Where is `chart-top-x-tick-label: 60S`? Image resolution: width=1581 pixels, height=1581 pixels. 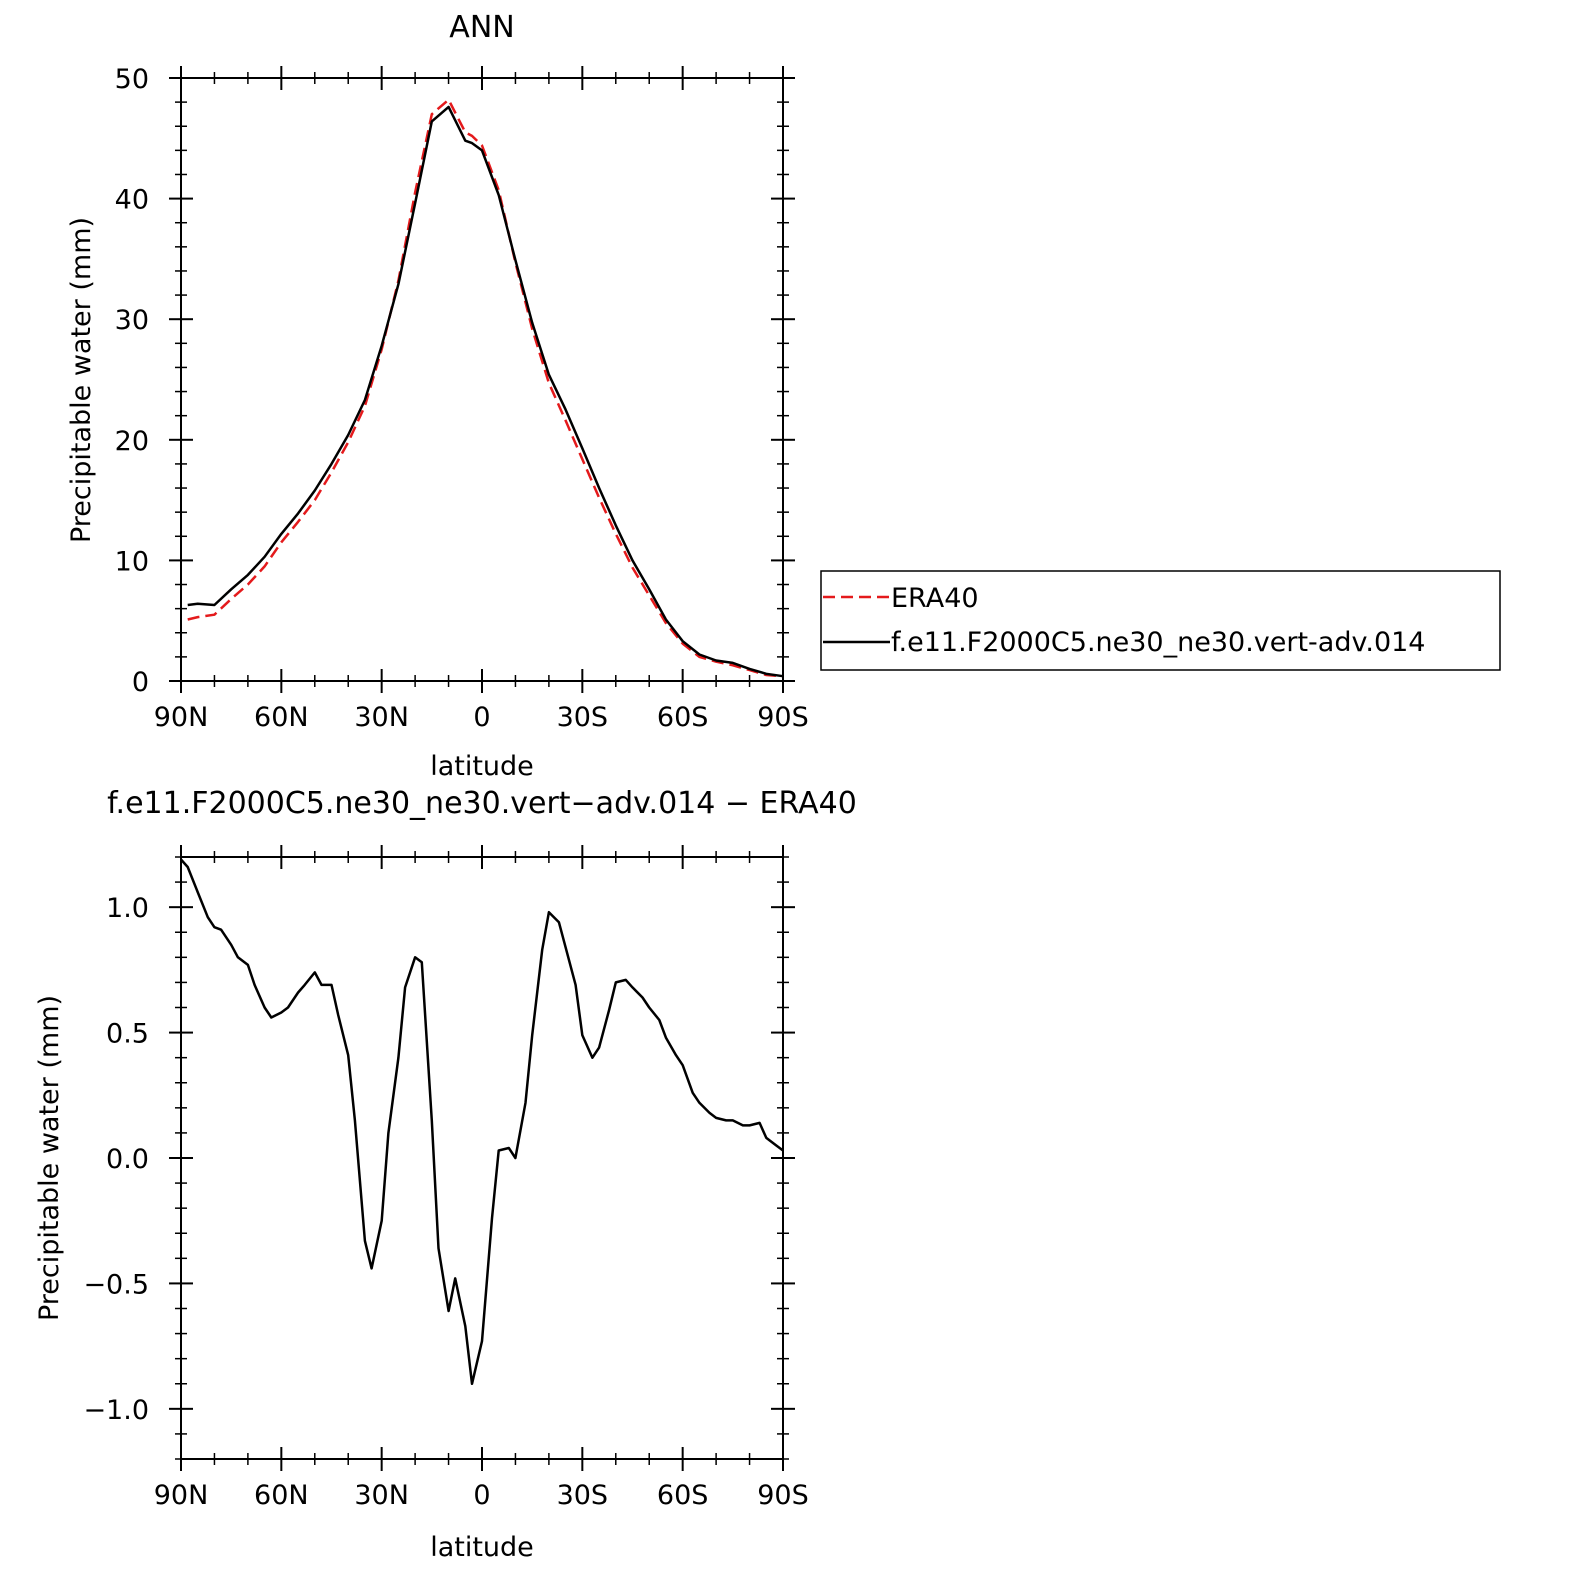 chart-top-x-tick-label: 60S is located at coordinates (683, 717).